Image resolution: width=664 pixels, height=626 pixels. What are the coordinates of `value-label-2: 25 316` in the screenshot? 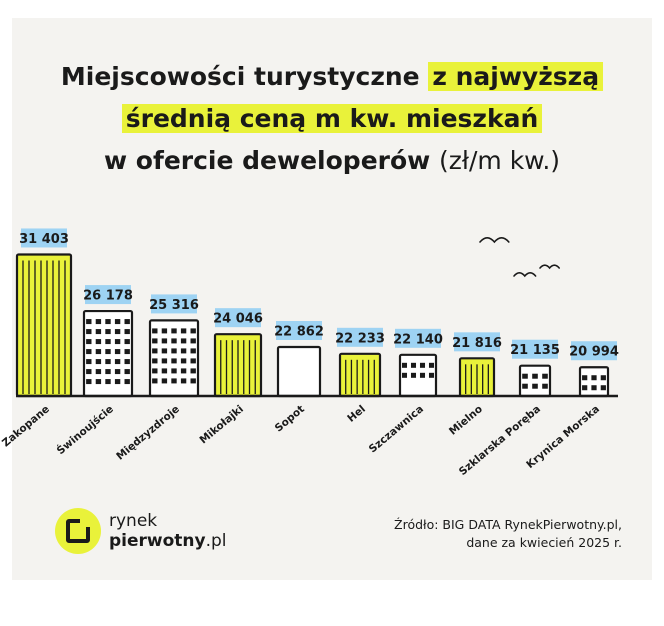 It's located at (174, 304).